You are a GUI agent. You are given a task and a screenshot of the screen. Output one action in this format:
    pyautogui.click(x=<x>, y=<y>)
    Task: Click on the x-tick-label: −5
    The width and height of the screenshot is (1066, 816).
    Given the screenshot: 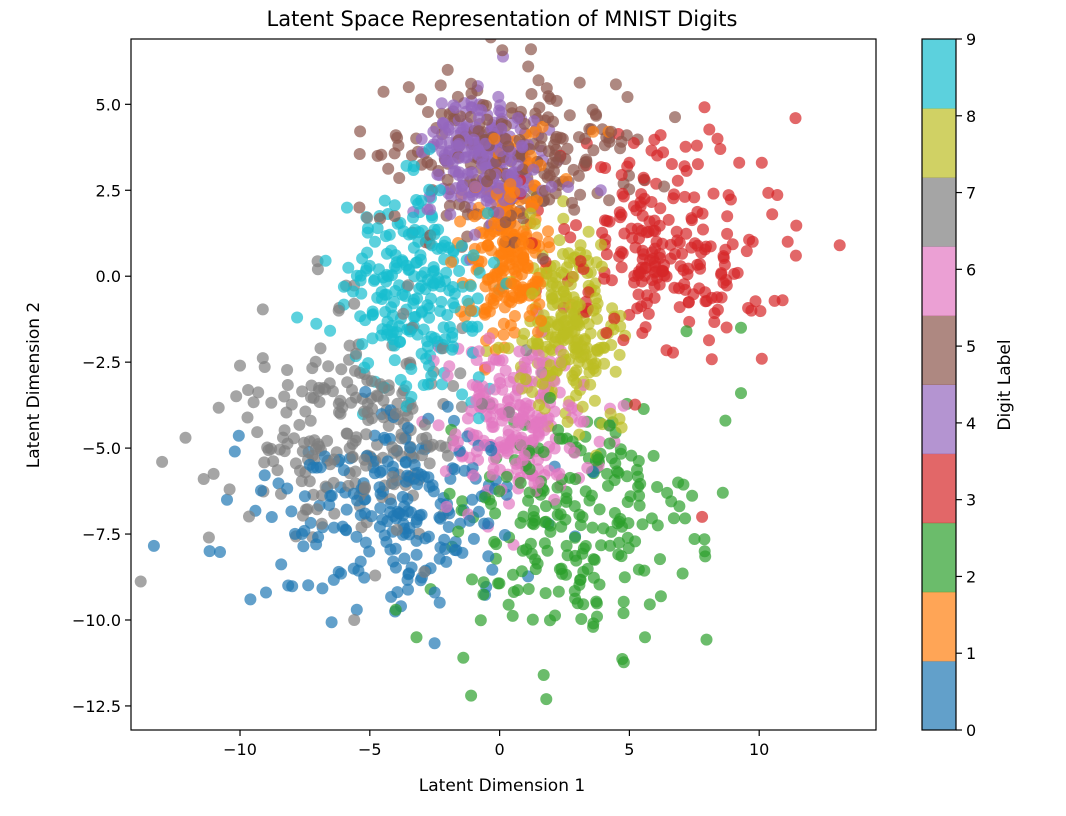 What is the action you would take?
    pyautogui.click(x=370, y=749)
    